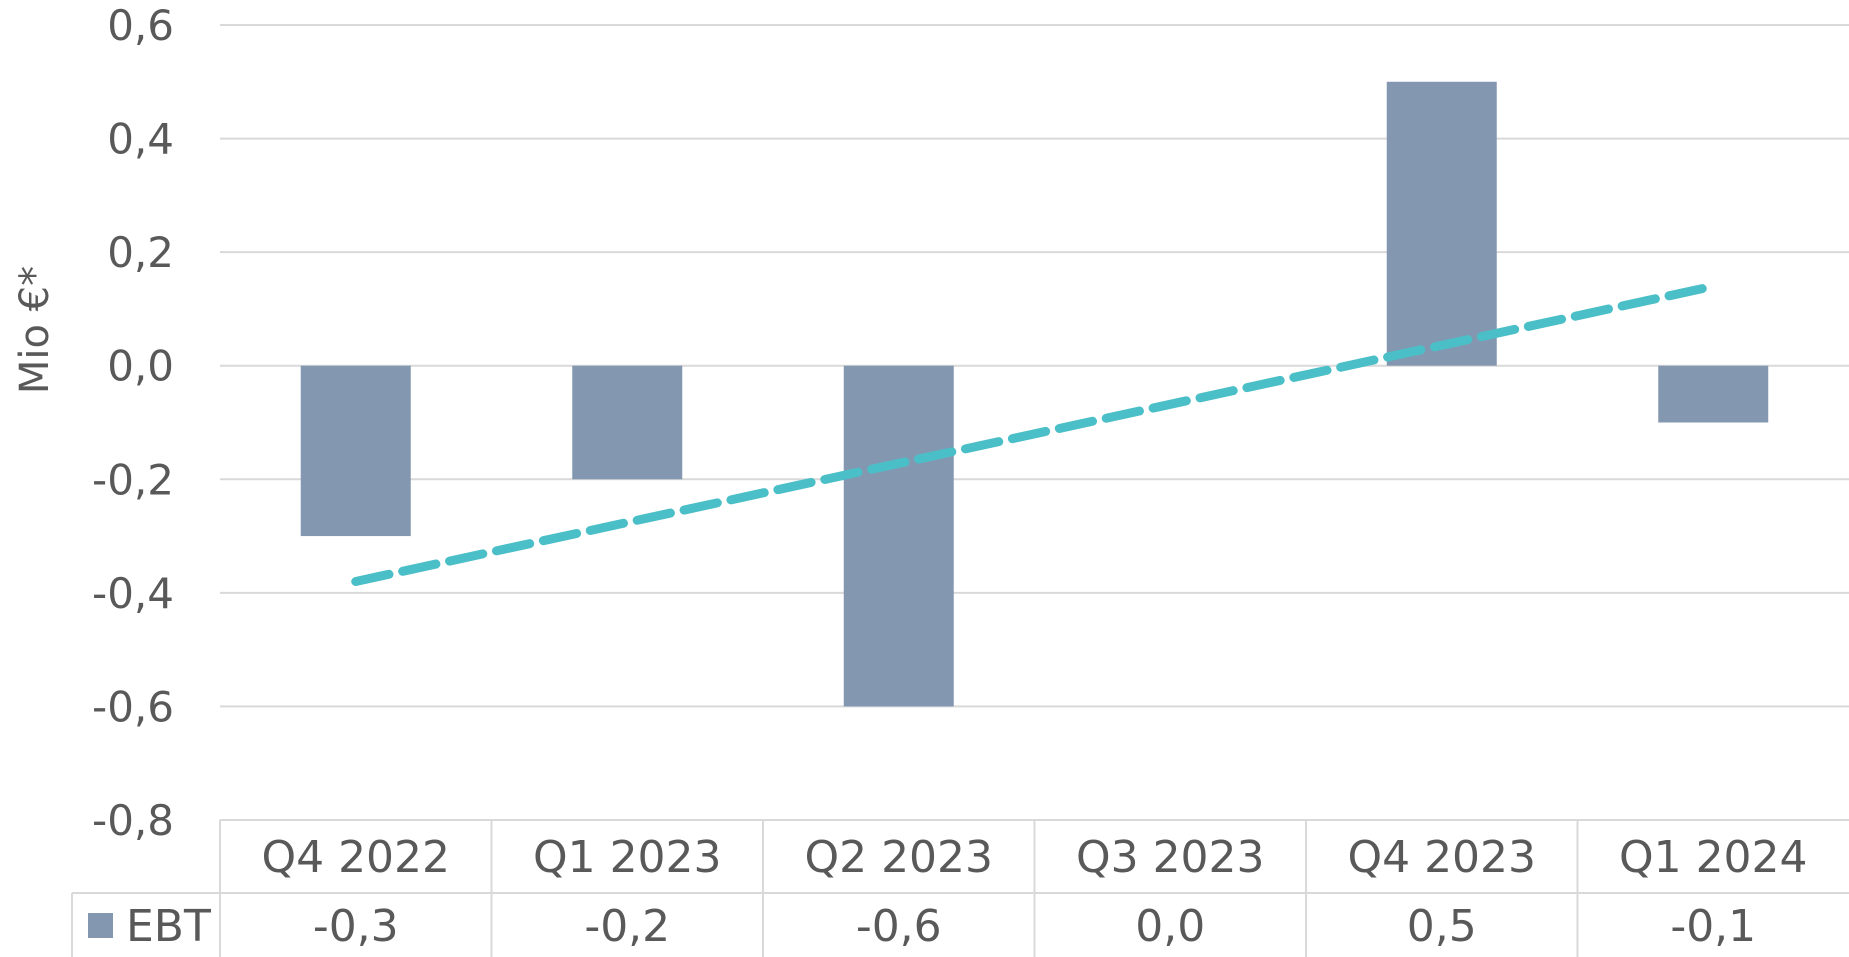  I want to click on y-axis-ticks: 0,6 0,4 0,2 0,0 -0,2 -0,4 -0,6 -0,8, so click(133, 423).